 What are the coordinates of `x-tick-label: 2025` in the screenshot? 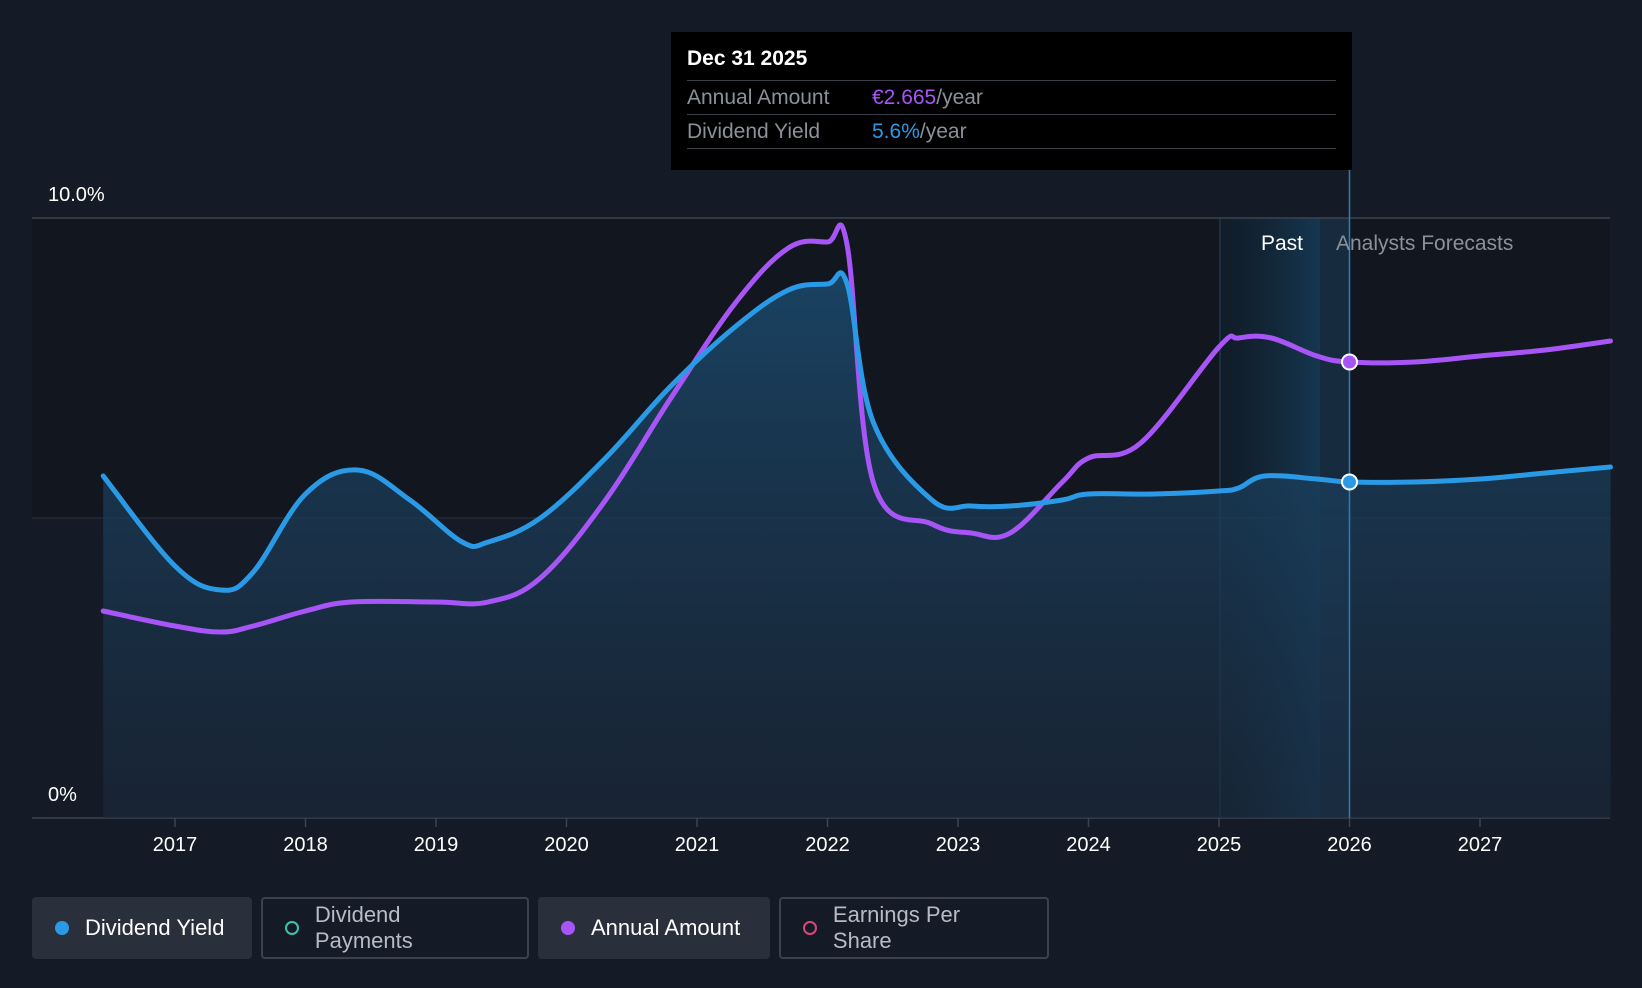 It's located at (1219, 845).